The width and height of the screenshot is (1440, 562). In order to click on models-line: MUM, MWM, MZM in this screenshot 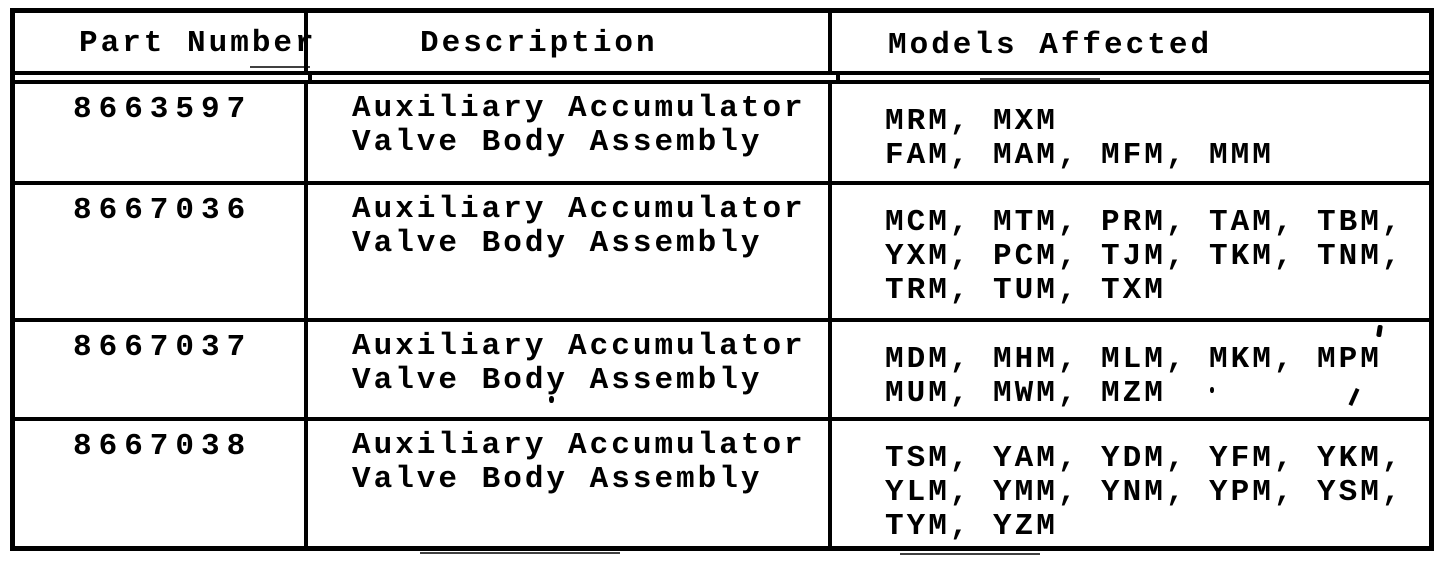, I will do `click(1025, 393)`.